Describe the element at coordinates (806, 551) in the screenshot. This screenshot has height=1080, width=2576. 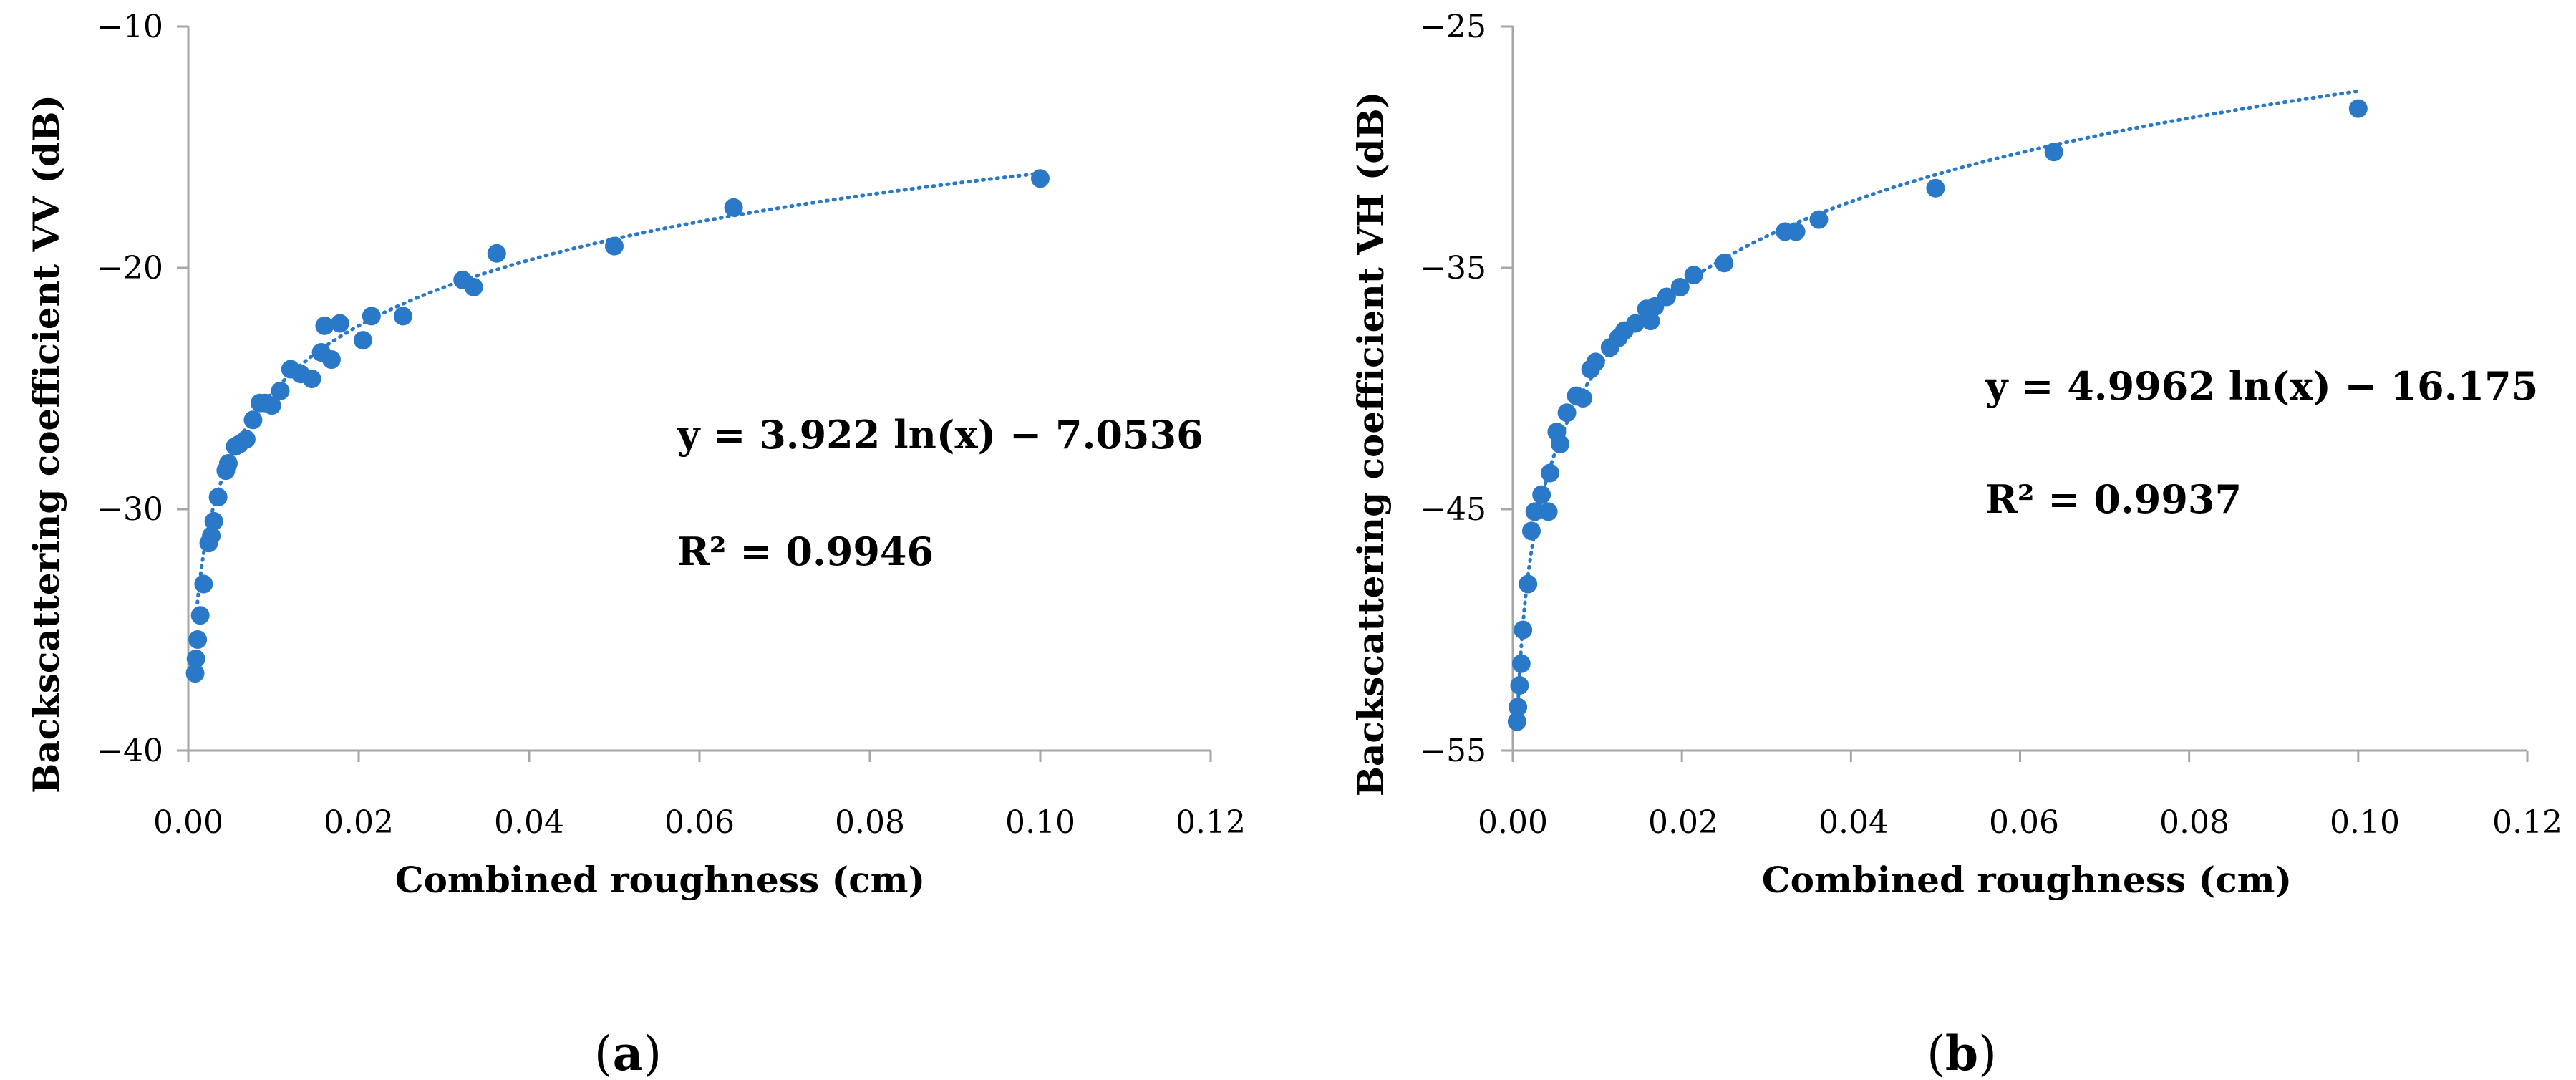
I see `r-squared: R² = 0.9946` at that location.